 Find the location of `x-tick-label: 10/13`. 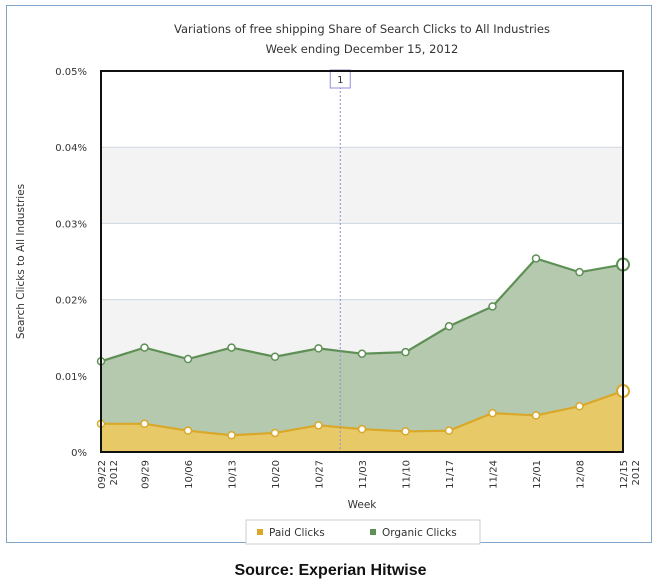

x-tick-label: 10/13 is located at coordinates (233, 474).